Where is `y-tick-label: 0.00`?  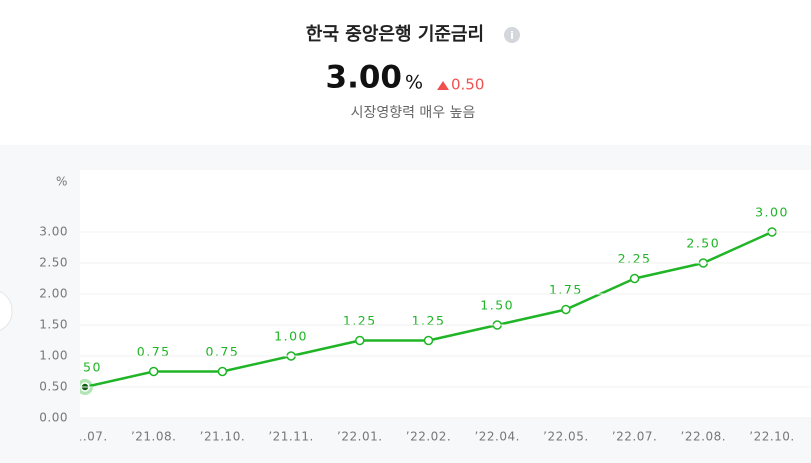
y-tick-label: 0.00 is located at coordinates (53, 418).